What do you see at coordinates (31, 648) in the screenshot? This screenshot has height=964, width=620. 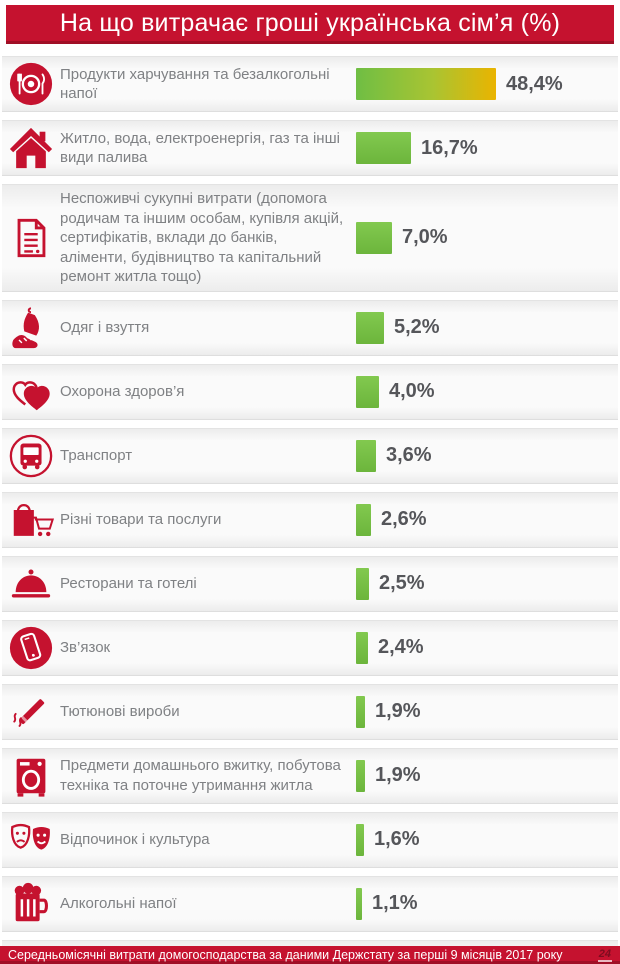 I see `smartphone-icon` at bounding box center [31, 648].